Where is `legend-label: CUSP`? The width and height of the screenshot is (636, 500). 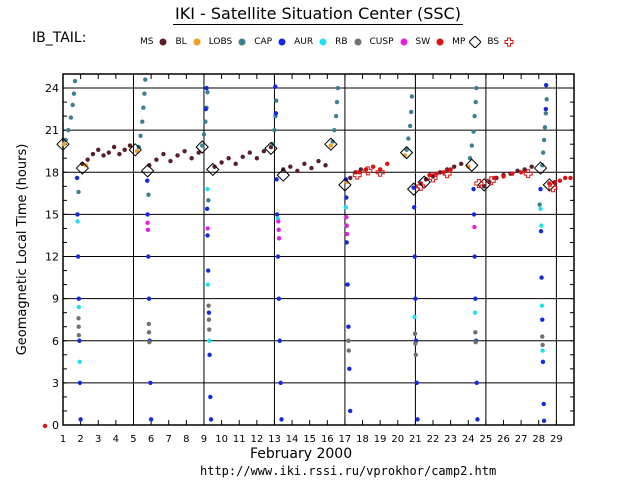 legend-label: CUSP is located at coordinates (381, 42).